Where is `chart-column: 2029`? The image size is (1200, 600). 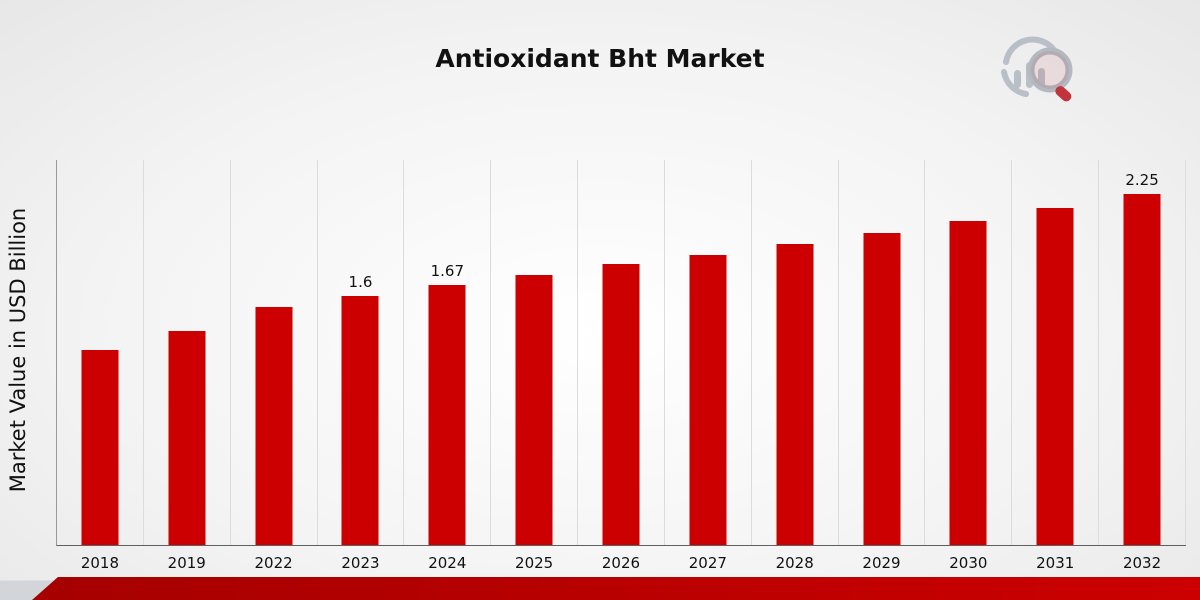
chart-column: 2029 is located at coordinates (882, 366).